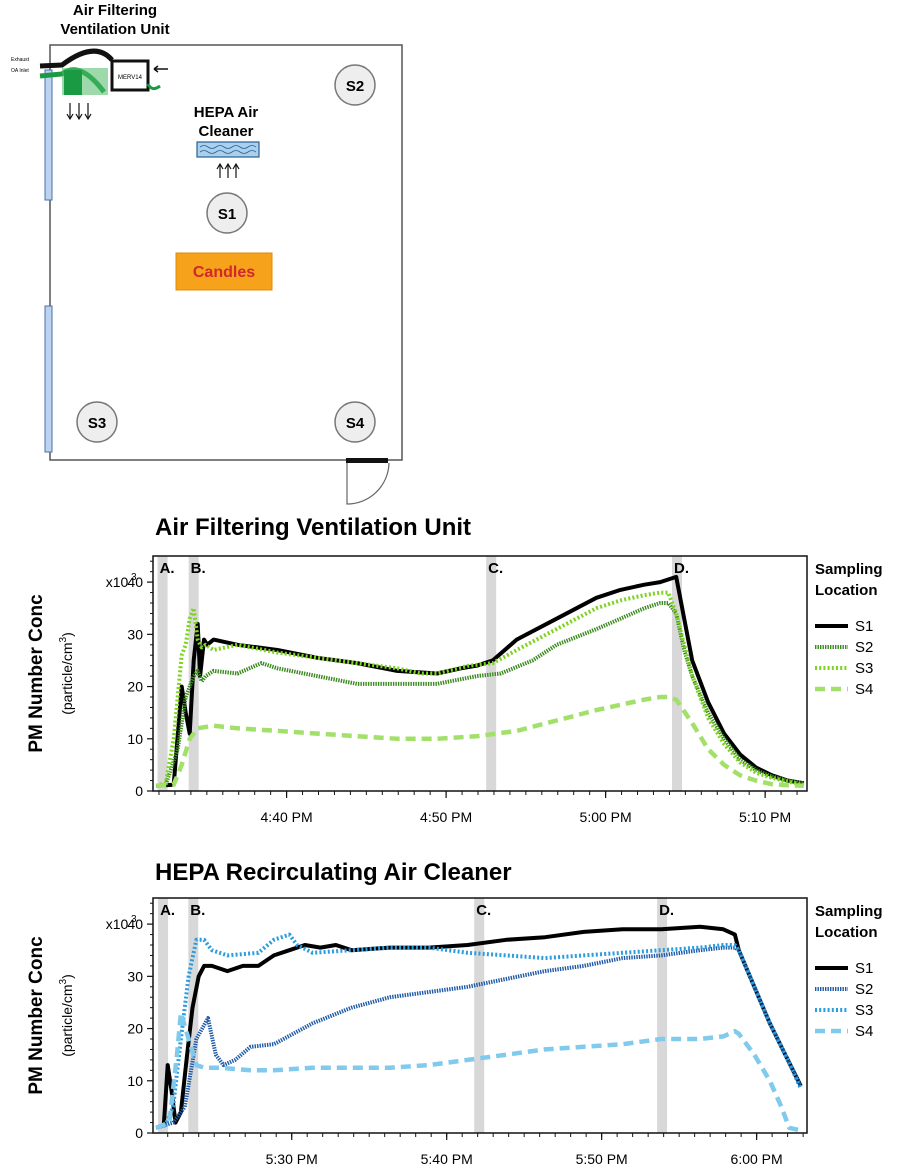 This screenshot has width=900, height=1170. What do you see at coordinates (226, 112) in the screenshot?
I see `hepa-label-line1: HEPA Air` at bounding box center [226, 112].